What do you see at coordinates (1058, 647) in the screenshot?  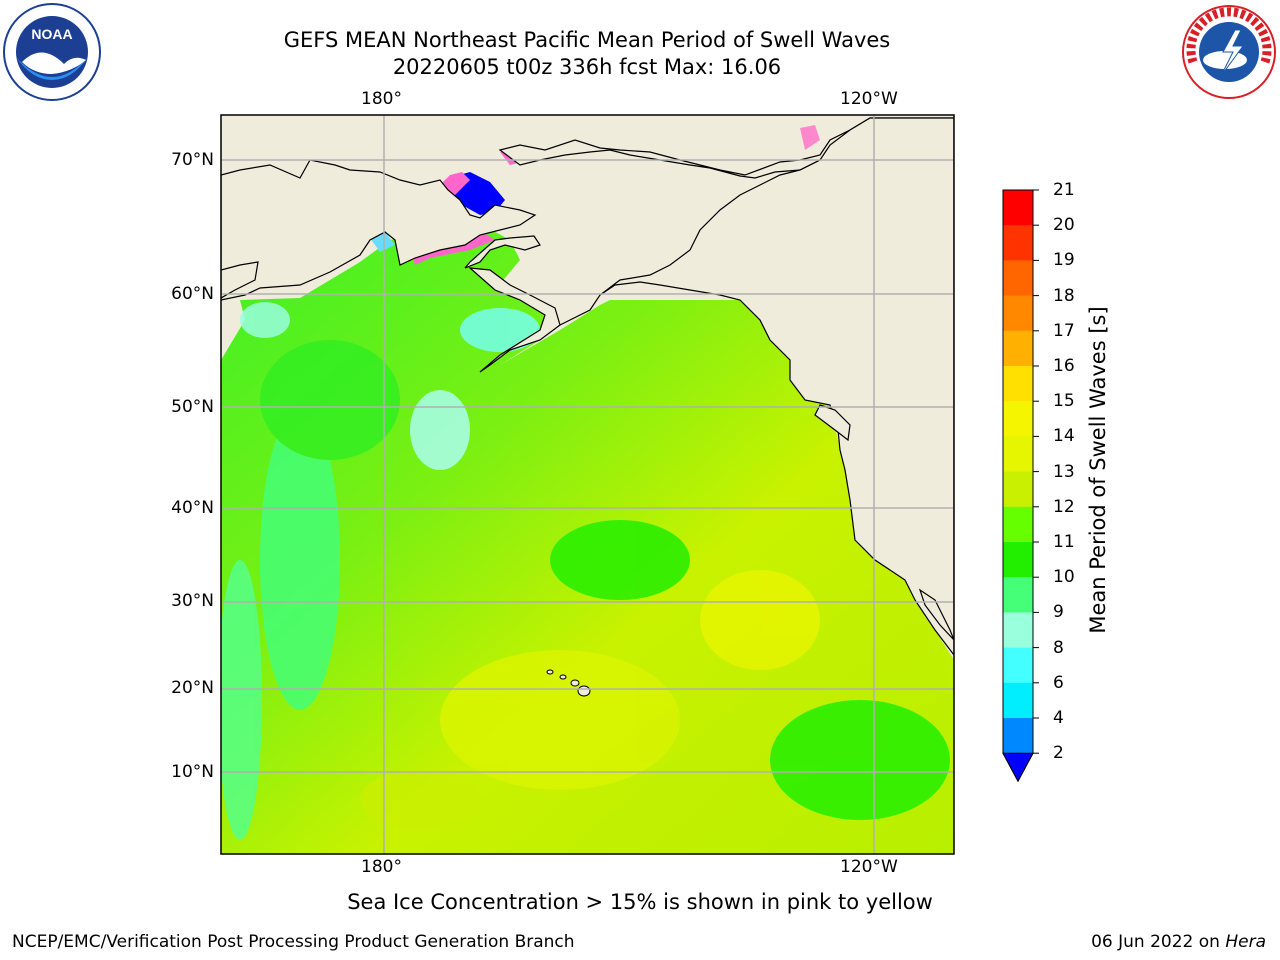 I see `colorbar-tick-label: 8` at bounding box center [1058, 647].